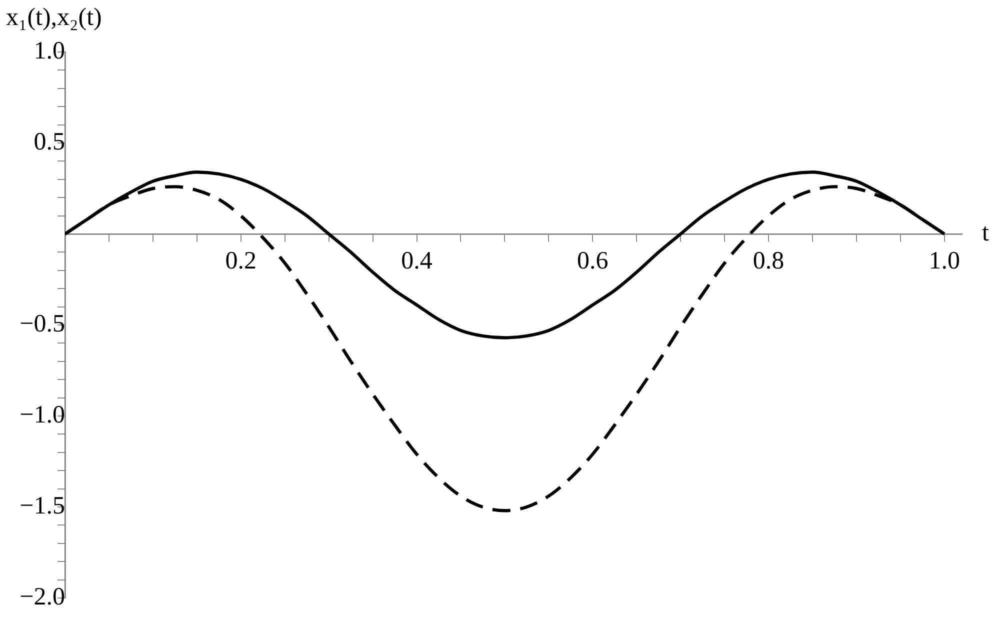  What do you see at coordinates (42, 324) in the screenshot?
I see `y-tick-label: −0.5` at bounding box center [42, 324].